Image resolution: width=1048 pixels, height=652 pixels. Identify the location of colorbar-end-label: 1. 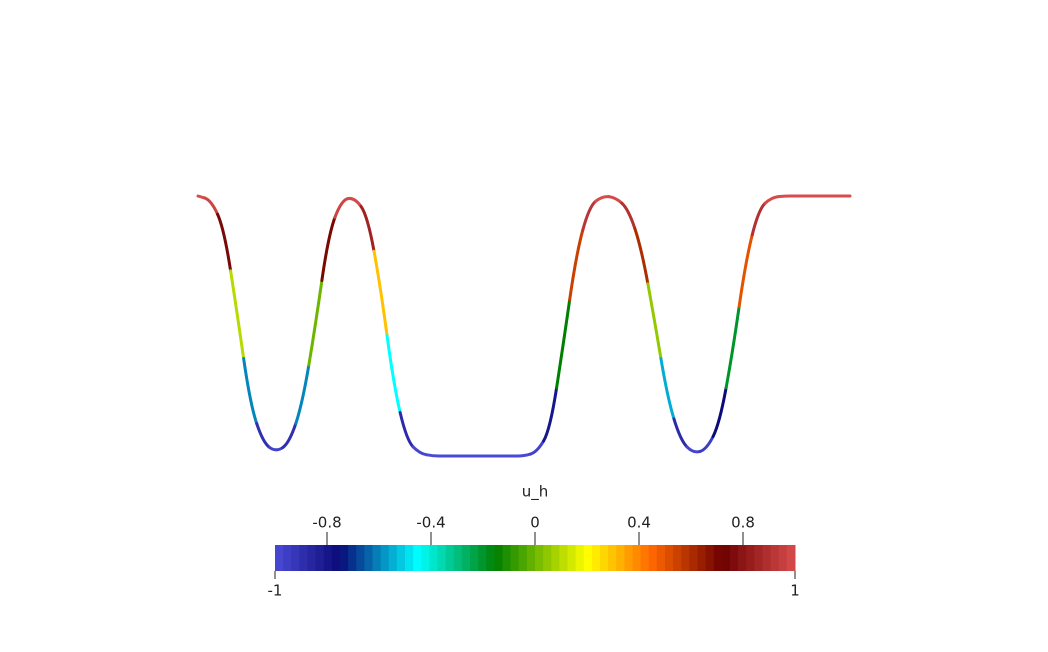
(795, 591).